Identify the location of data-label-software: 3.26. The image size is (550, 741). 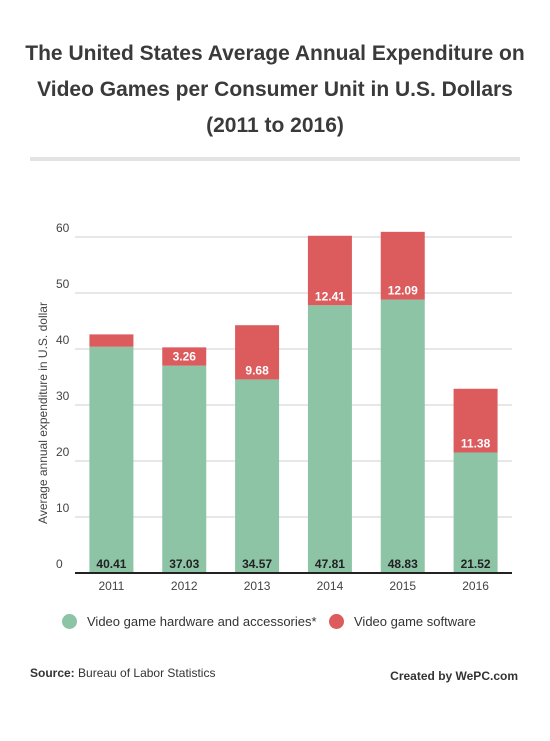
(185, 357).